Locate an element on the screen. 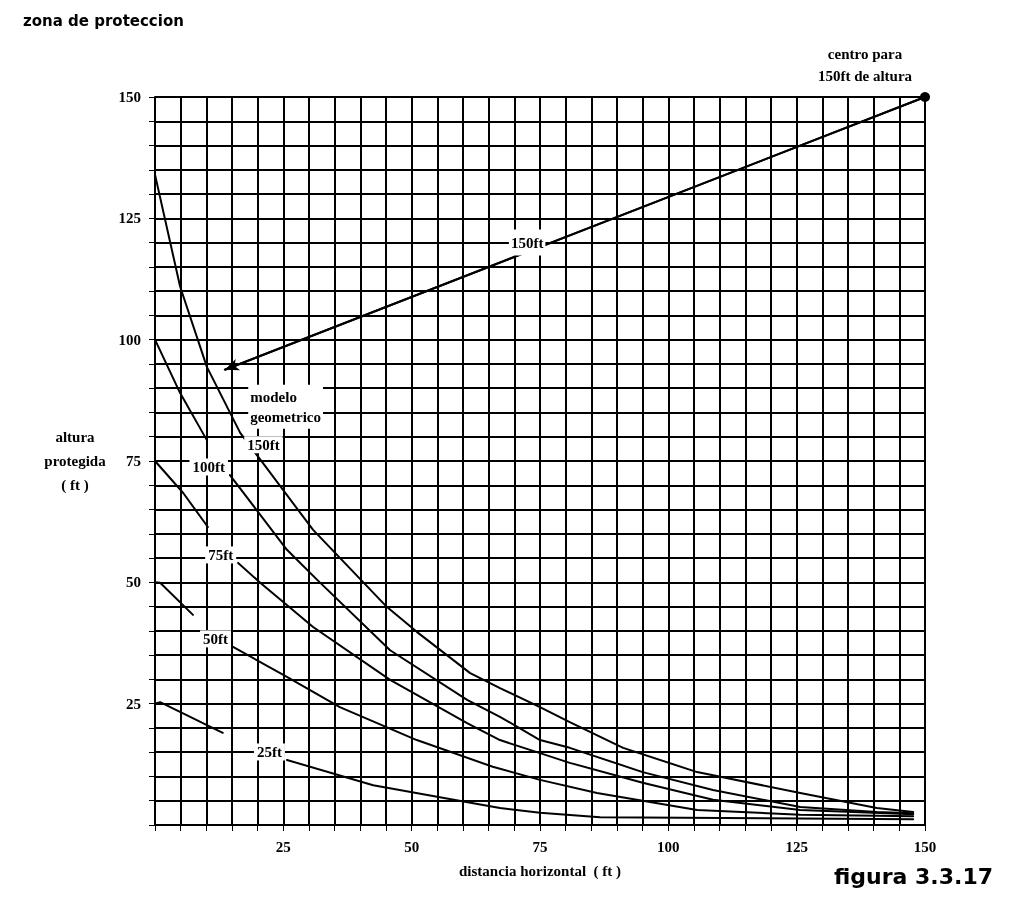 The height and width of the screenshot is (905, 1023). x-tick-label: 50 is located at coordinates (412, 846).